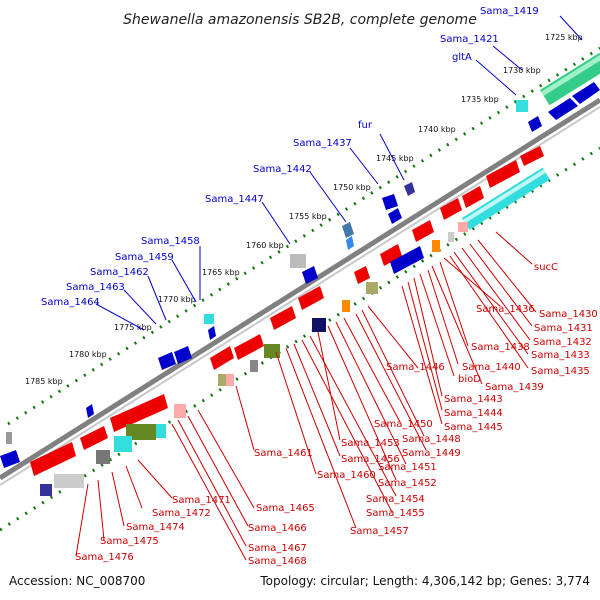 This screenshot has width=600, height=600. I want to click on gene-1447b, so click(310, 275).